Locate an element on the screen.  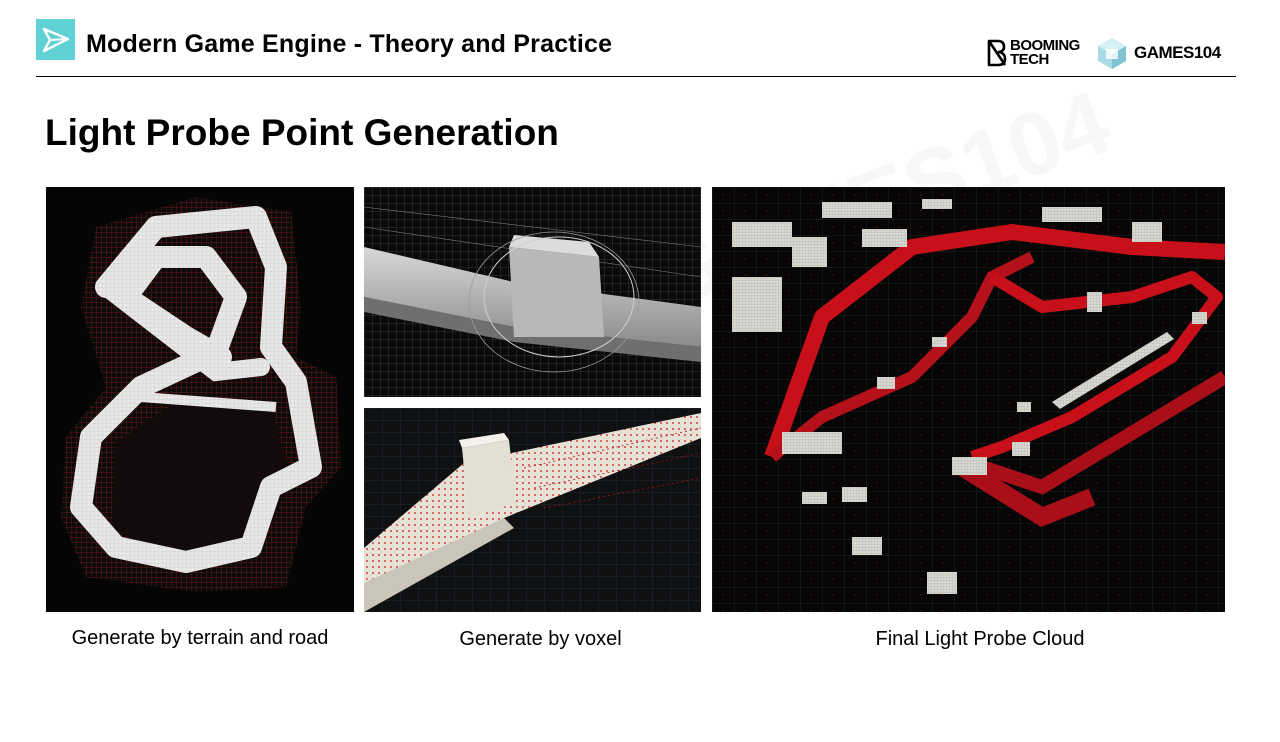
course-title: Modern Game Engine - Theory and Practice is located at coordinates (349, 44).